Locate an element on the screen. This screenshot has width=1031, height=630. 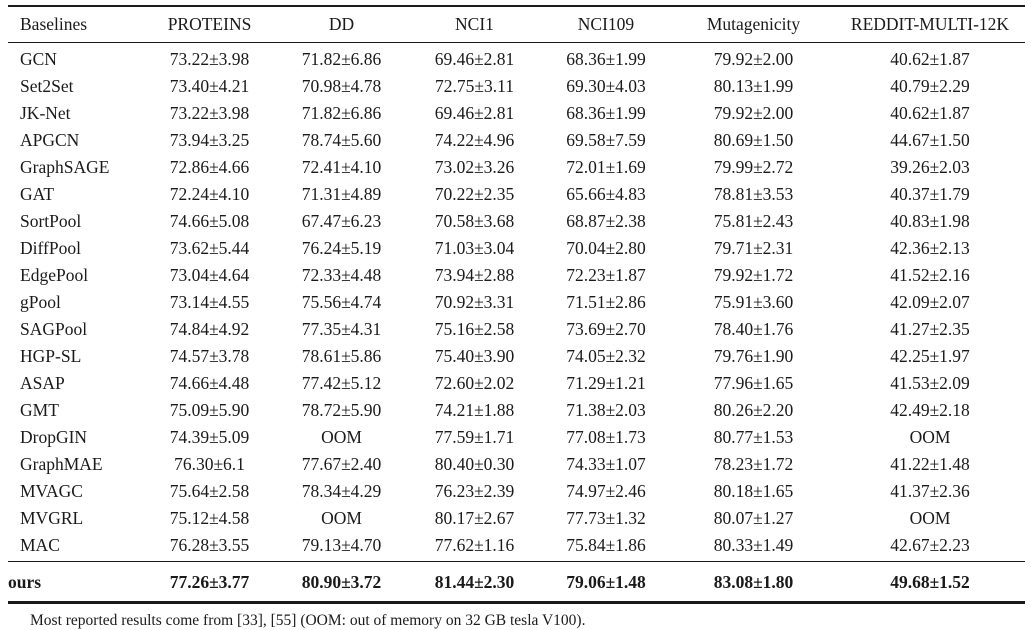
row-label: MAC is located at coordinates (40, 545).